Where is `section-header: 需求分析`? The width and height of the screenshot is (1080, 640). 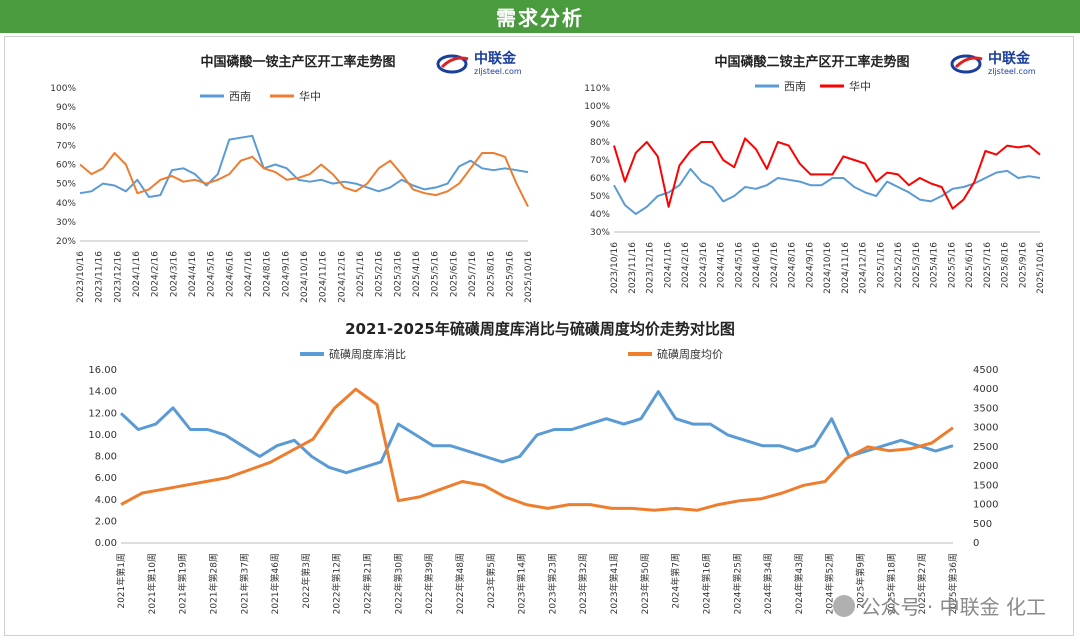 section-header: 需求分析 is located at coordinates (540, 16).